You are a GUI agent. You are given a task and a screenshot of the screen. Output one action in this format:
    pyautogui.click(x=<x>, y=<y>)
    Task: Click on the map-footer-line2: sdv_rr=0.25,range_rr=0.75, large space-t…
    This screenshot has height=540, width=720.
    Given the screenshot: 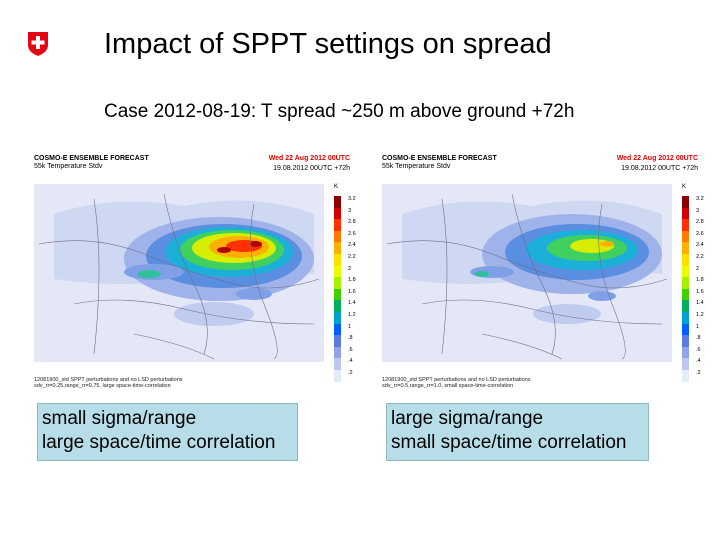 What is the action you would take?
    pyautogui.click(x=102, y=386)
    